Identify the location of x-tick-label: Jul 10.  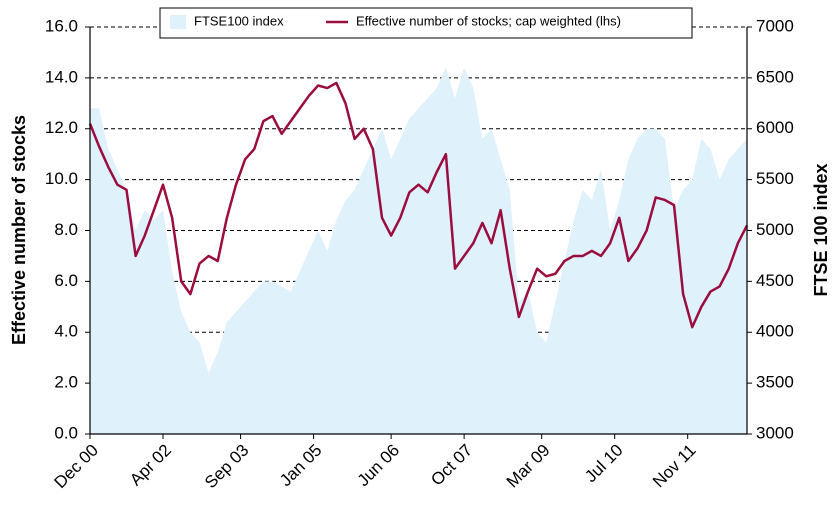
(604, 464).